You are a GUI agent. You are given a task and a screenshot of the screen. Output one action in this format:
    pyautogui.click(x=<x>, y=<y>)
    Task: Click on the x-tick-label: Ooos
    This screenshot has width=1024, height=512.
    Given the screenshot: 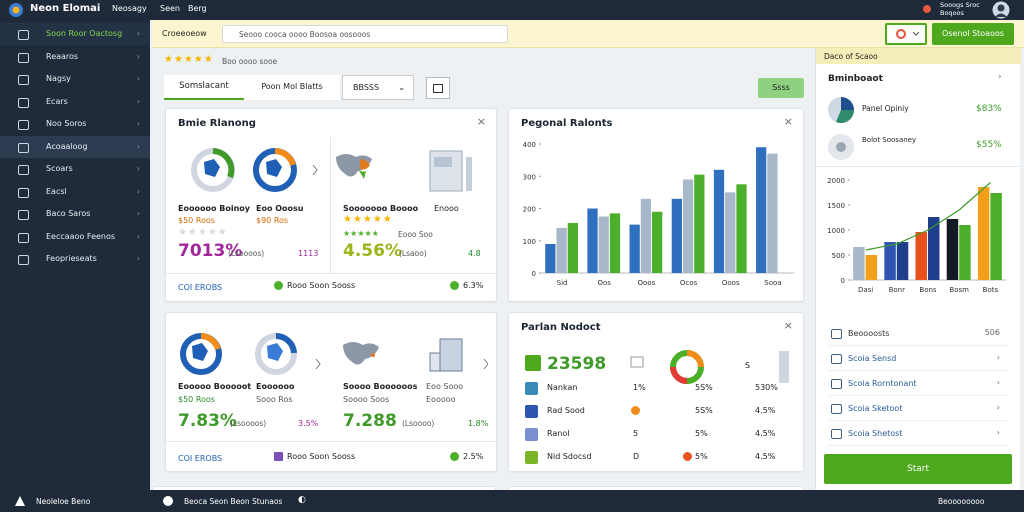 What is the action you would take?
    pyautogui.click(x=647, y=283)
    